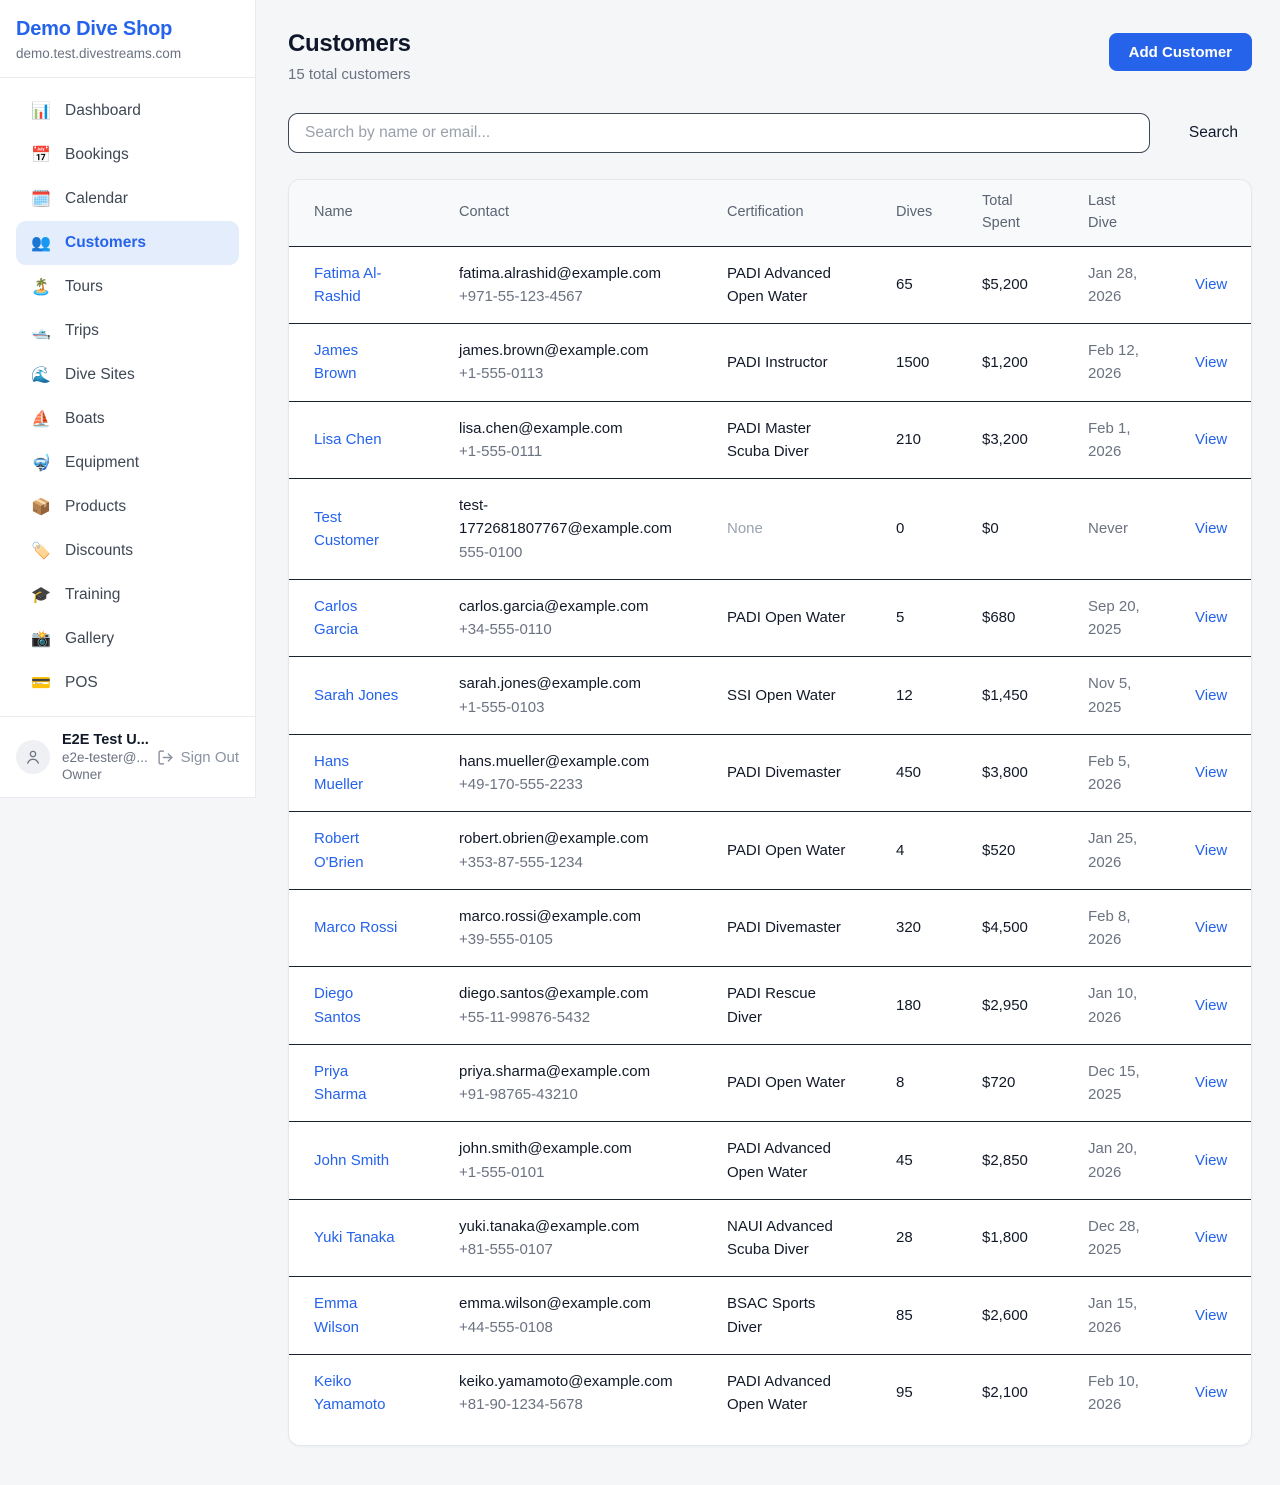 The width and height of the screenshot is (1280, 1485). Describe the element at coordinates (99, 53) in the screenshot. I see `shop-domain: demo.test.divestreams.com` at that location.